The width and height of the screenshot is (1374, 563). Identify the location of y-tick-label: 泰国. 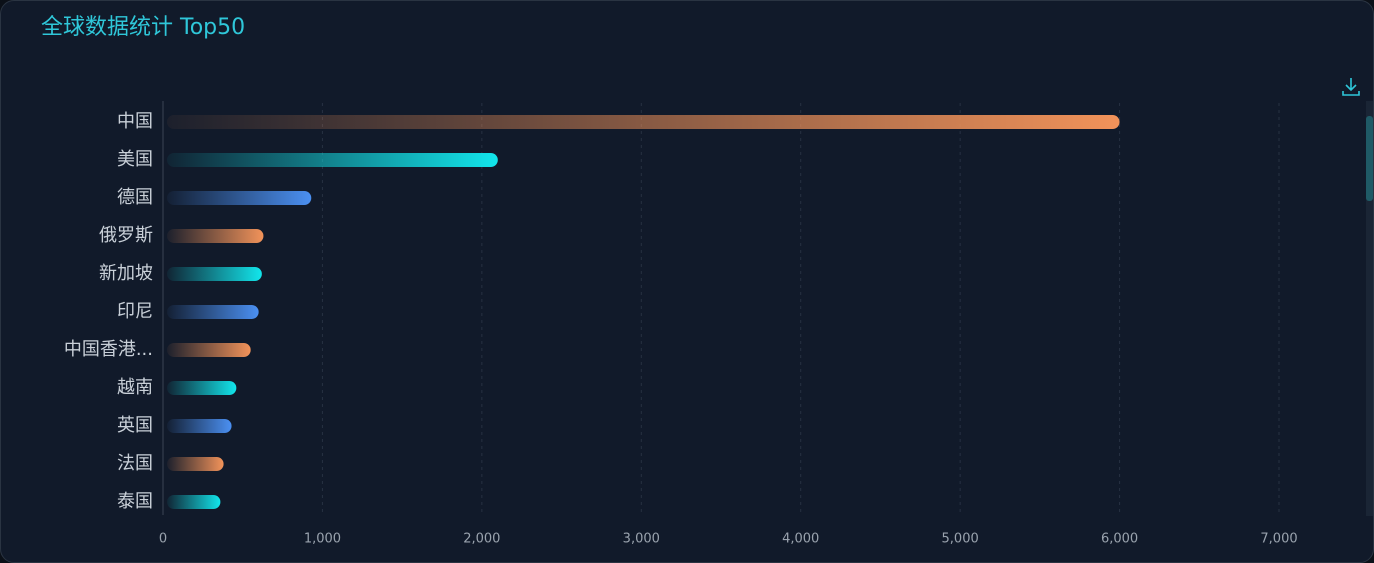
(135, 501).